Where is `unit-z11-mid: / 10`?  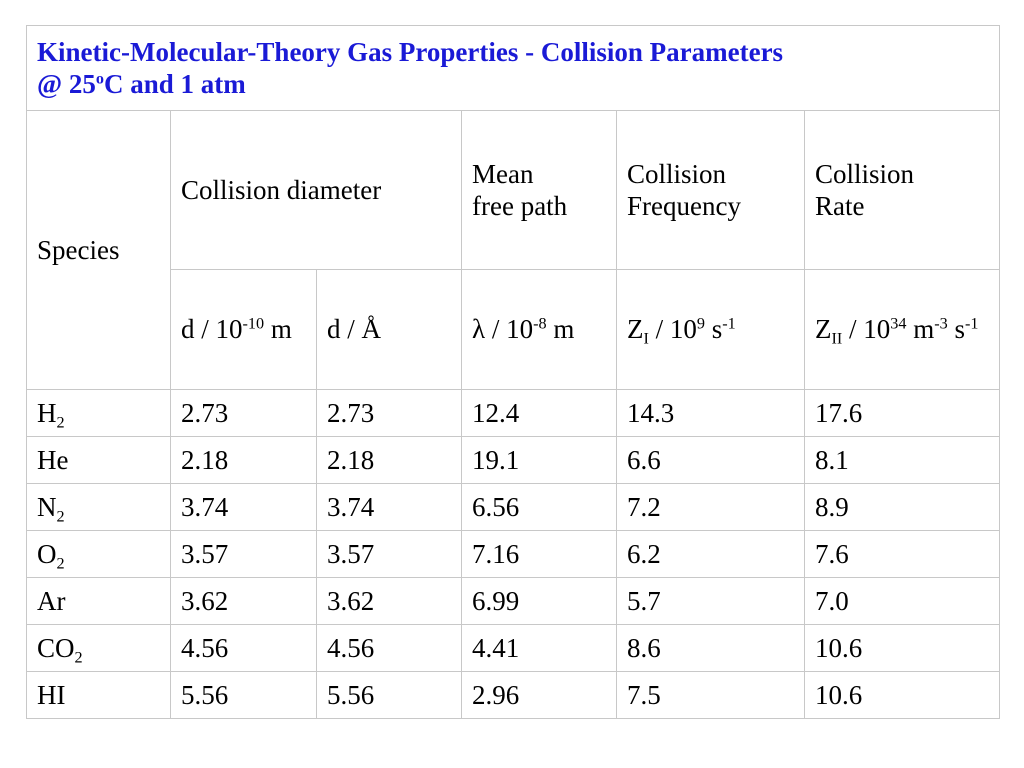
unit-z11-mid: / 10 is located at coordinates (866, 329).